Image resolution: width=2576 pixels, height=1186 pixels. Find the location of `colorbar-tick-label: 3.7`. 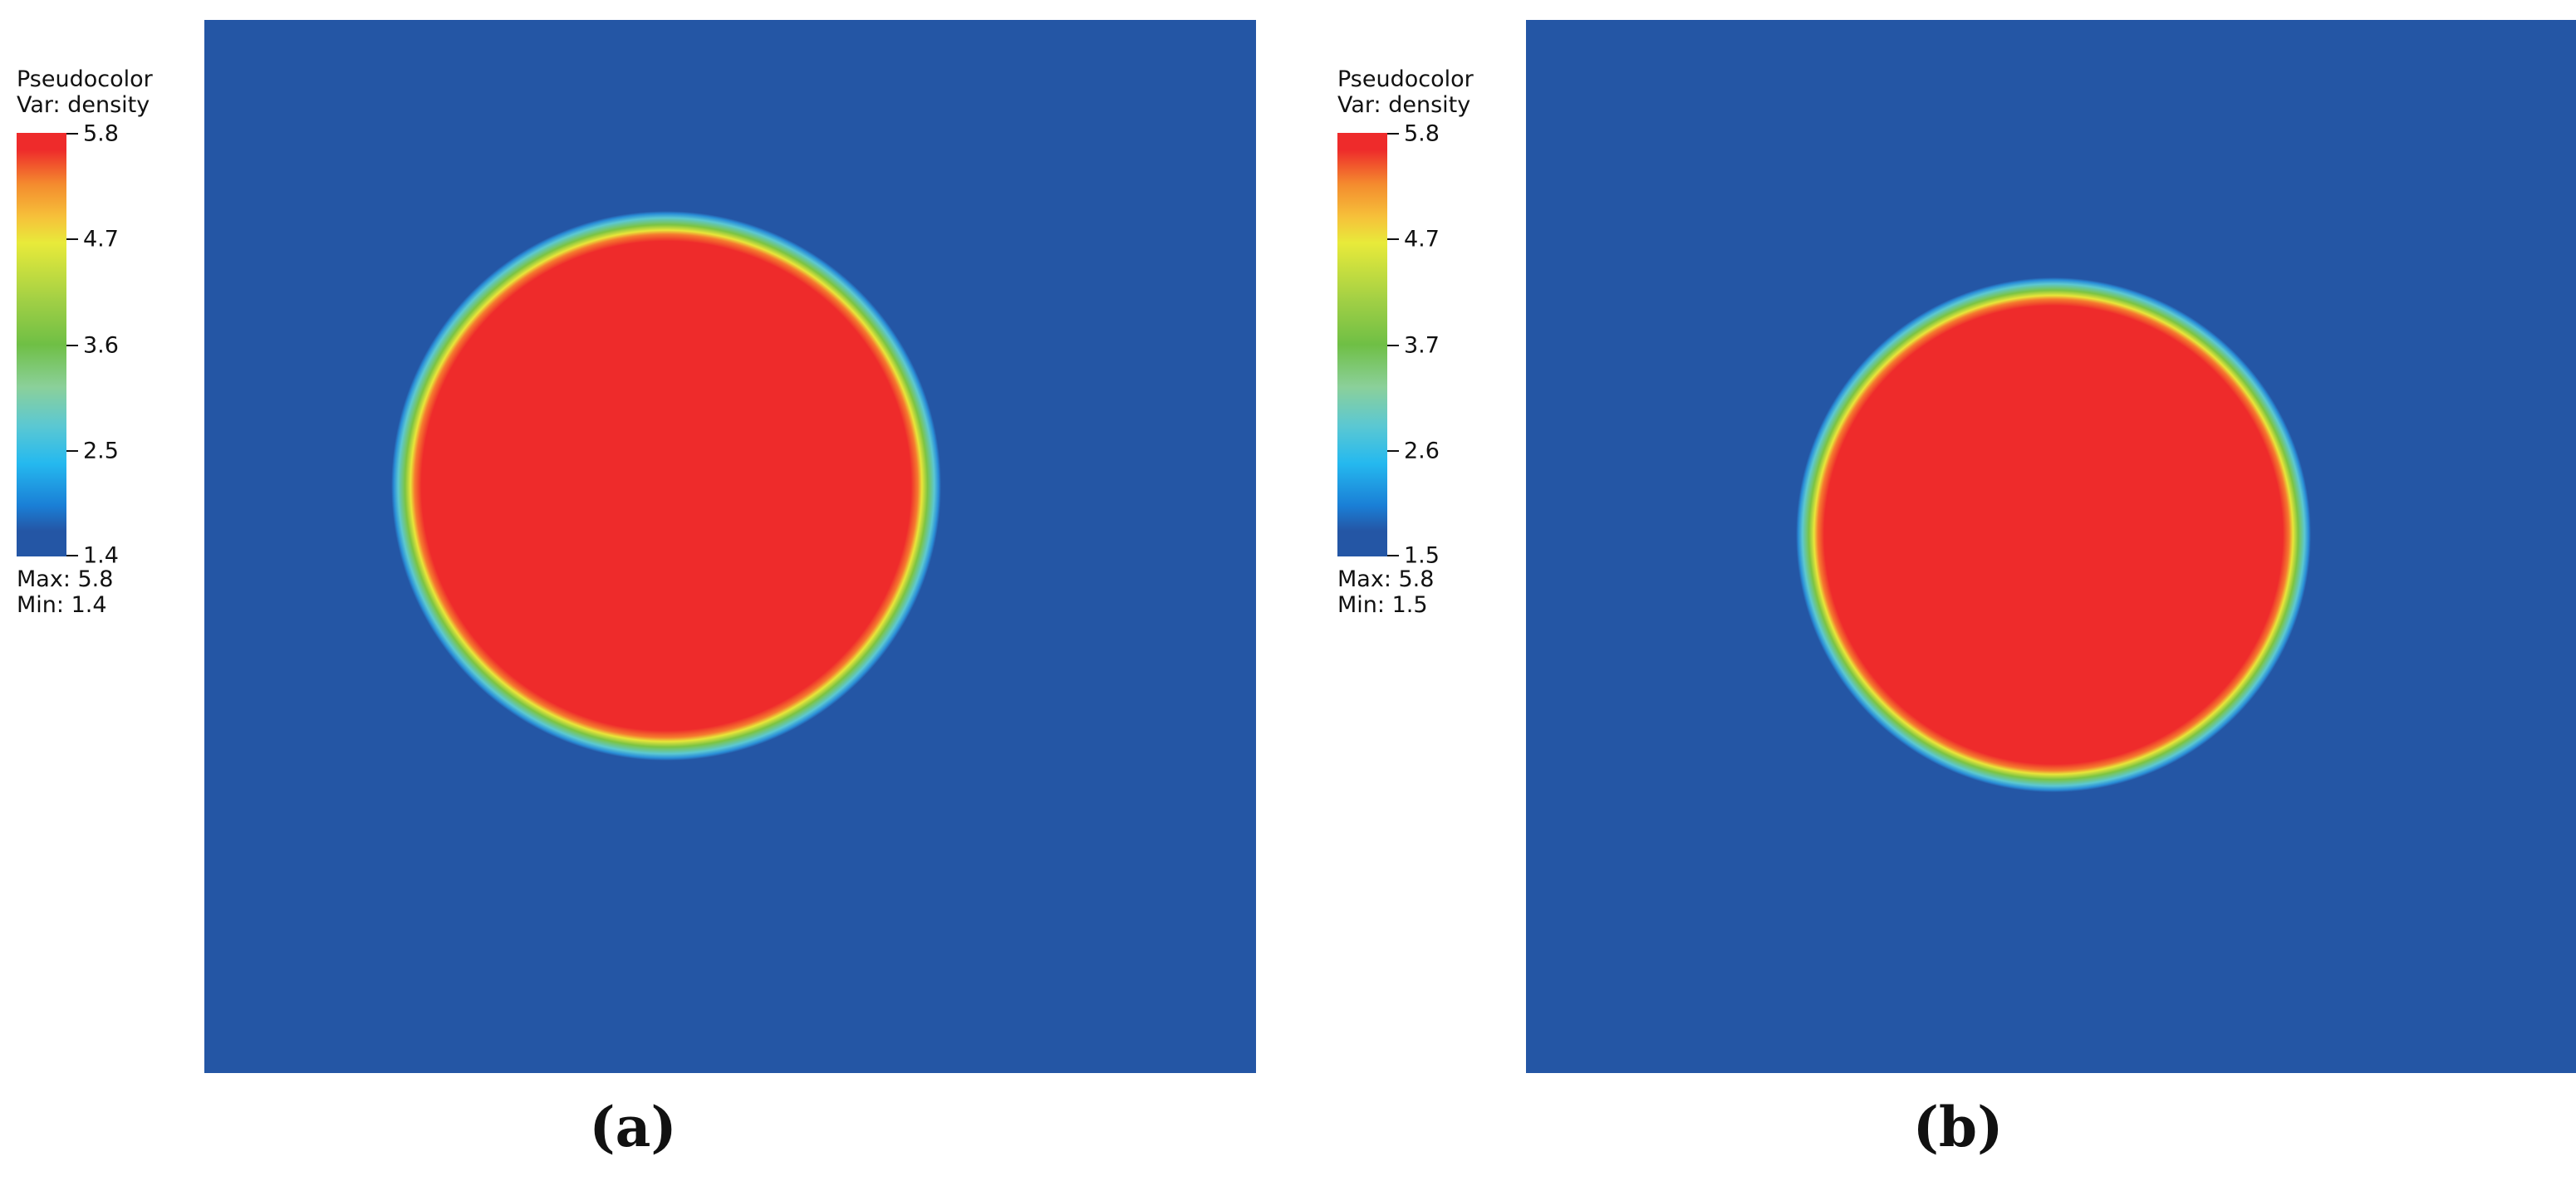

colorbar-tick-label: 3.7 is located at coordinates (1422, 345).